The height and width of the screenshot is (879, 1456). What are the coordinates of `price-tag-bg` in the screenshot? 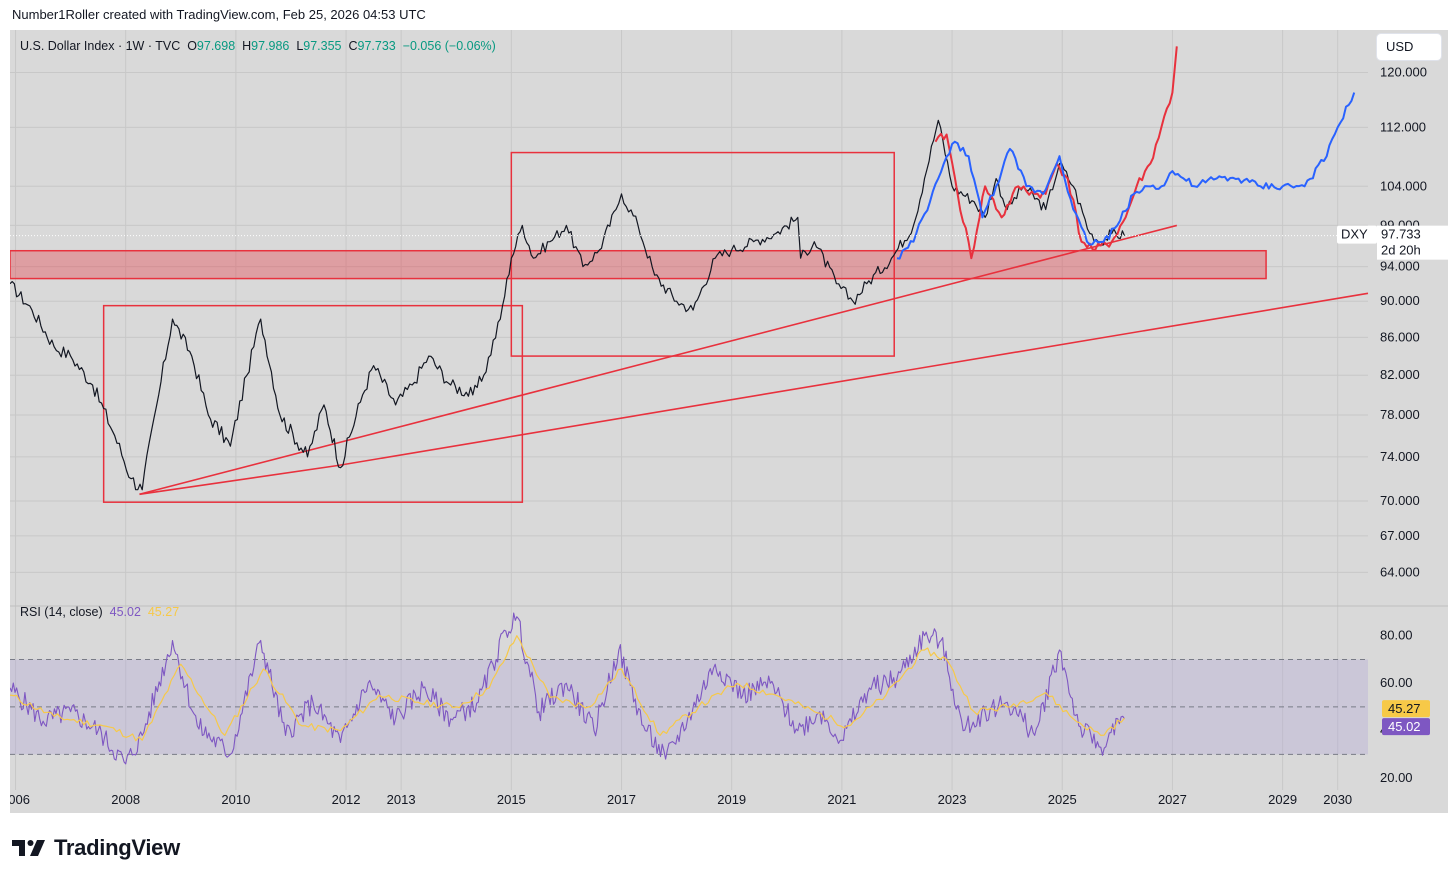 It's located at (1412, 242).